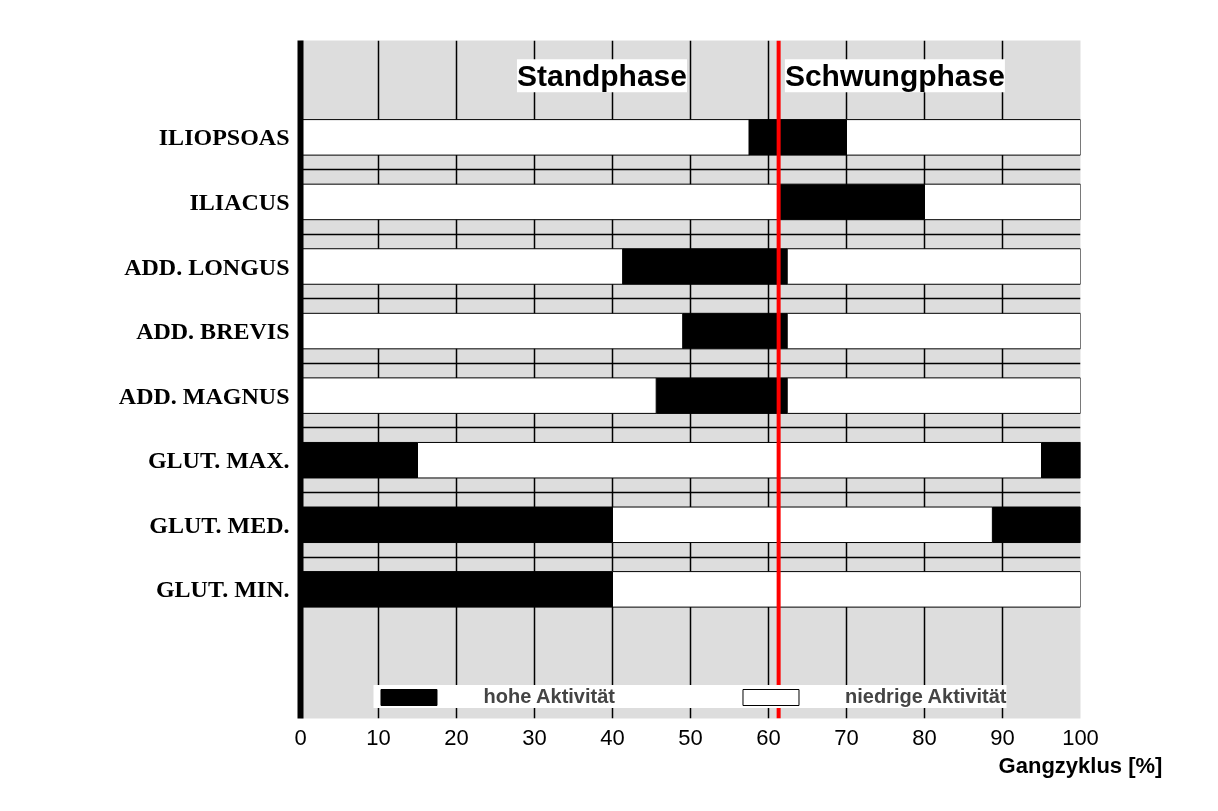 Image resolution: width=1218 pixels, height=811 pixels. What do you see at coordinates (1002, 737) in the screenshot?
I see `x-tick-label: 90` at bounding box center [1002, 737].